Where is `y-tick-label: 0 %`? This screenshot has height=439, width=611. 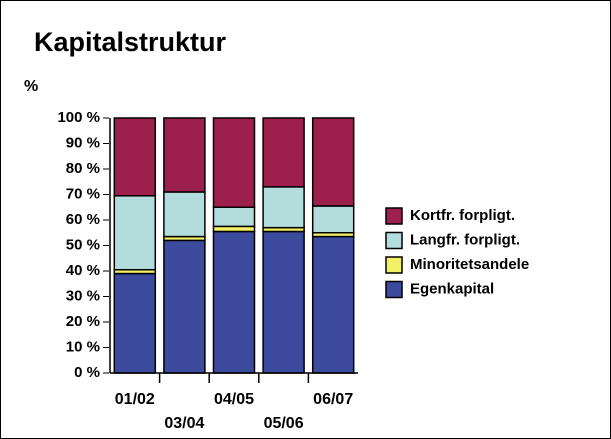 y-tick-label: 0 % is located at coordinates (87, 372).